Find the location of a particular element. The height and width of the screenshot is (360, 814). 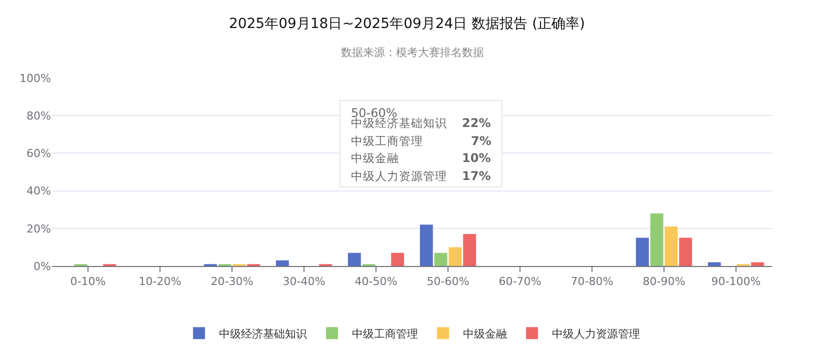

legend-label: 中级工商管理 is located at coordinates (385, 333).